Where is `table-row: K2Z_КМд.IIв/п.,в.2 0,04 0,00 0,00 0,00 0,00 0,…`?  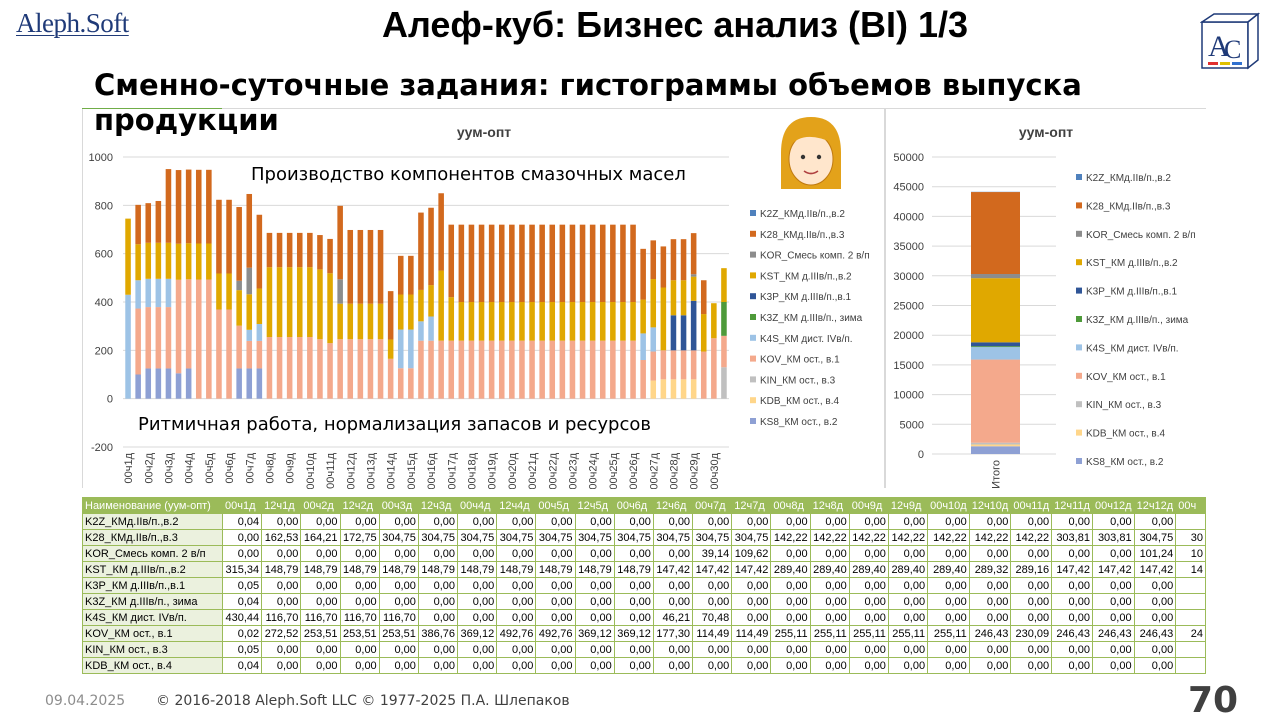
table-row: K2Z_КМд.IIв/п.,в.2 0,04 0,00 0,00 0,00 0,00 0,… is located at coordinates (644, 521).